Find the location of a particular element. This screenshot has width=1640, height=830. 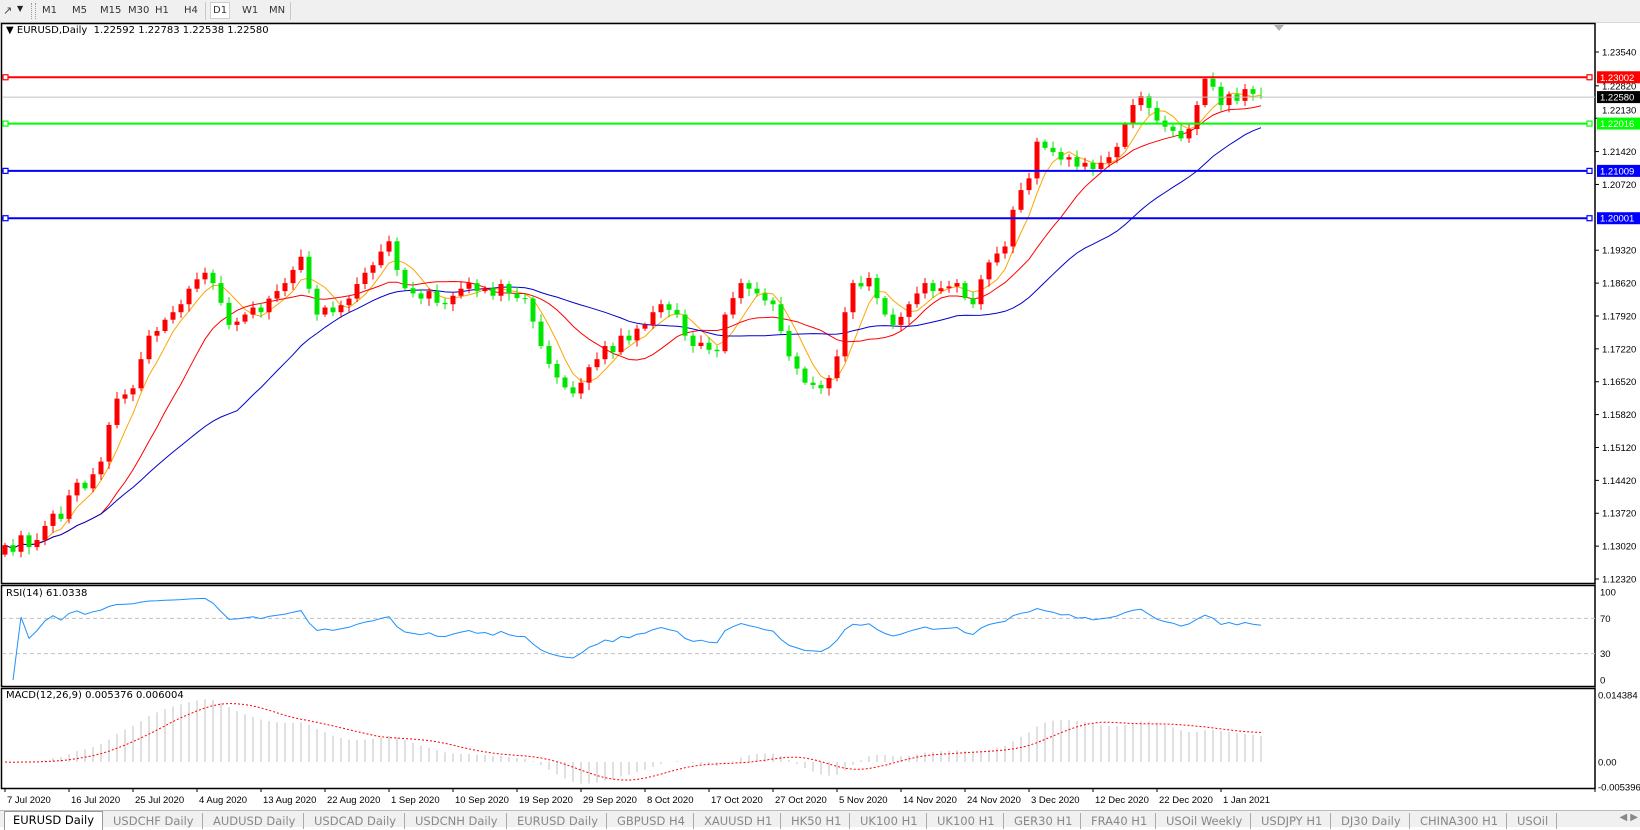

date-axis-label: 10 Sep 2020 is located at coordinates (482, 800).